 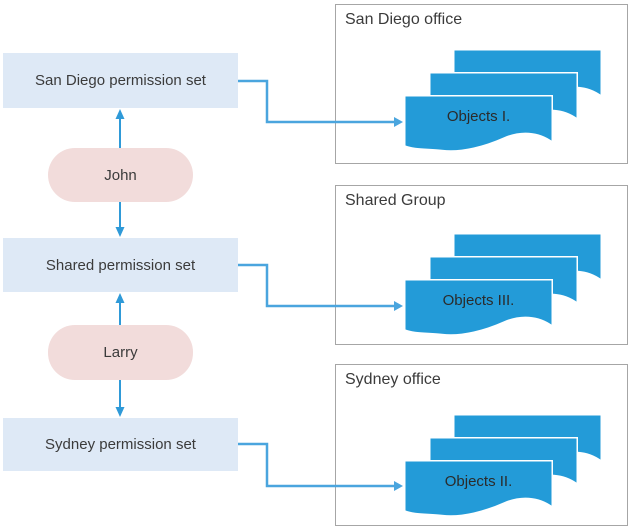 What do you see at coordinates (395, 200) in the screenshot?
I see `office-title: Shared Group` at bounding box center [395, 200].